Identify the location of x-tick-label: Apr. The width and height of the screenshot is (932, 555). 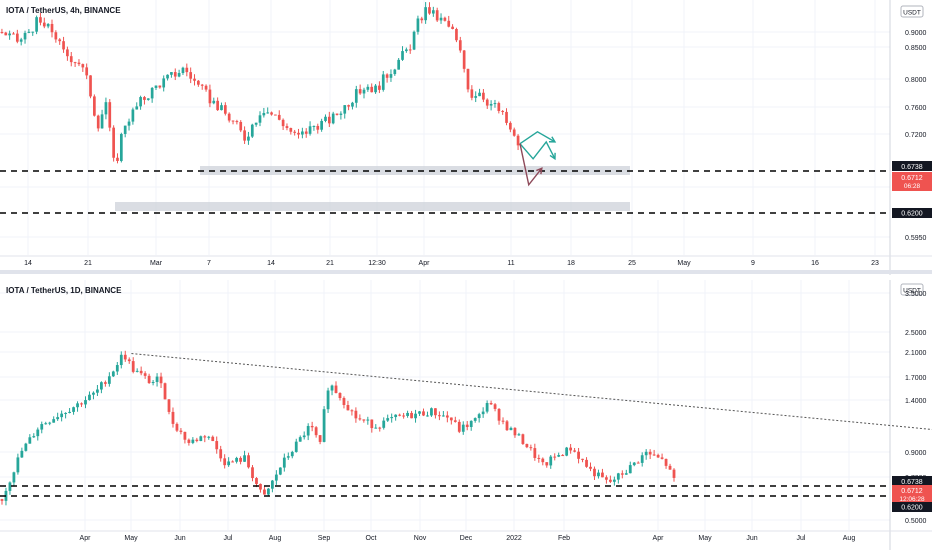
(425, 263).